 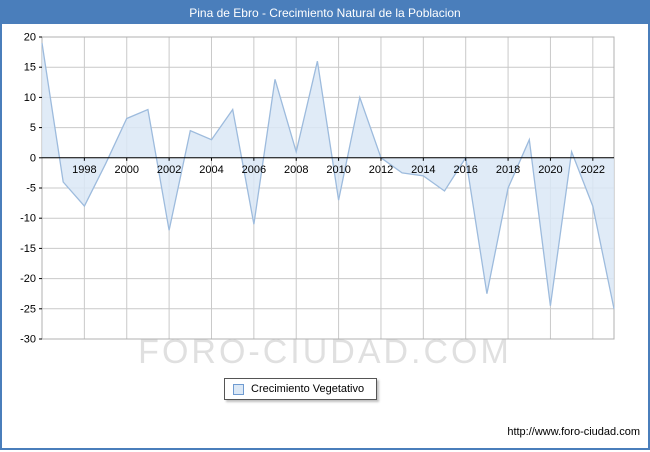 What do you see at coordinates (28, 279) in the screenshot?
I see `svg-text: -20` at bounding box center [28, 279].